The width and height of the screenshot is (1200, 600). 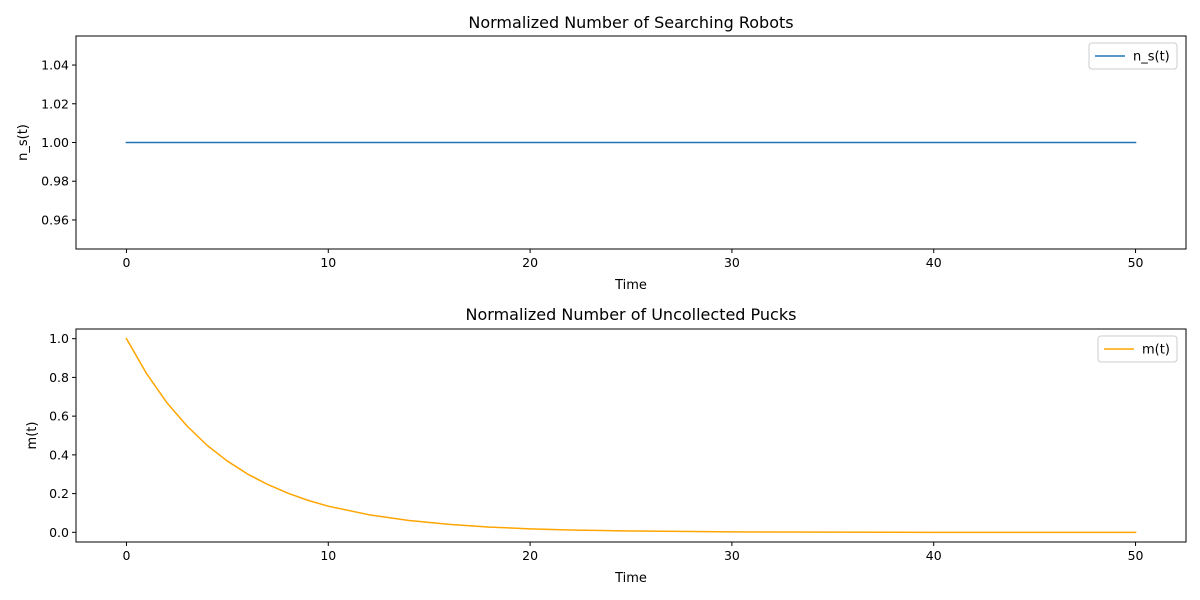 I want to click on y-tick-label: 1.0, so click(x=59, y=338).